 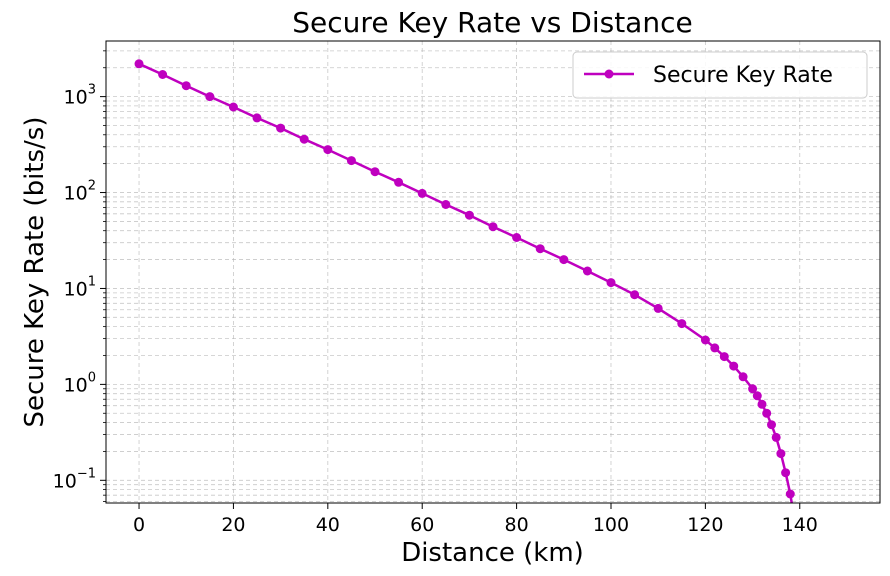 I want to click on x-tick-label: 0, so click(x=139, y=525).